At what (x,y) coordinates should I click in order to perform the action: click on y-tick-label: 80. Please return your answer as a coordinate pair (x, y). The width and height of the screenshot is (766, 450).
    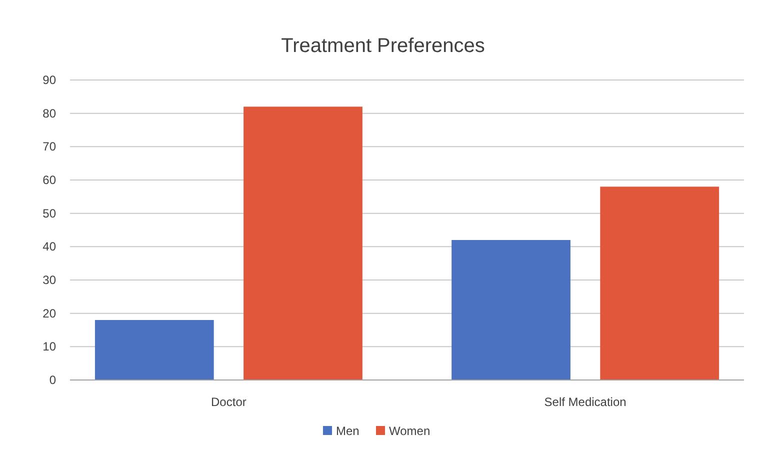
    Looking at the image, I should click on (49, 113).